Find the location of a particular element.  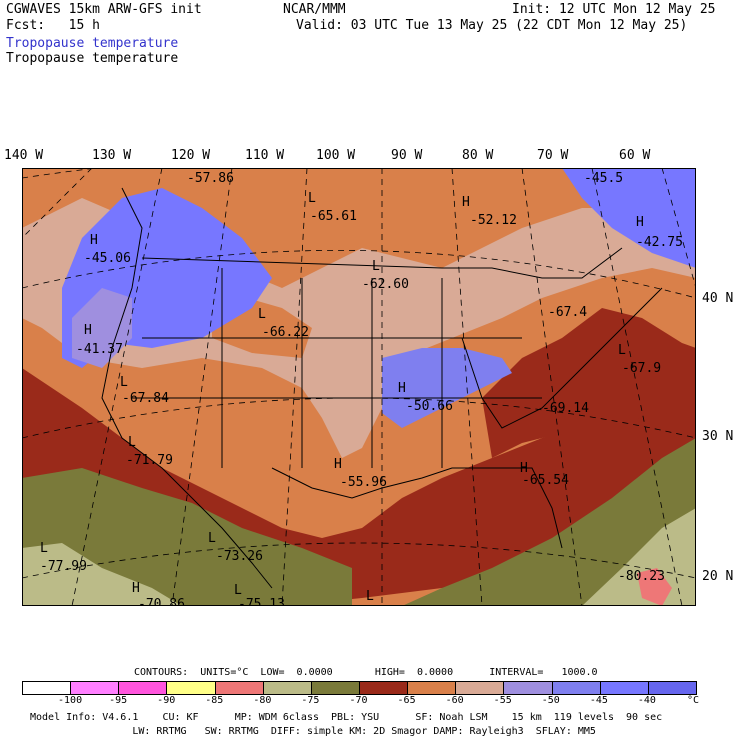

field-title: Tropopause temperature is located at coordinates (92, 58).